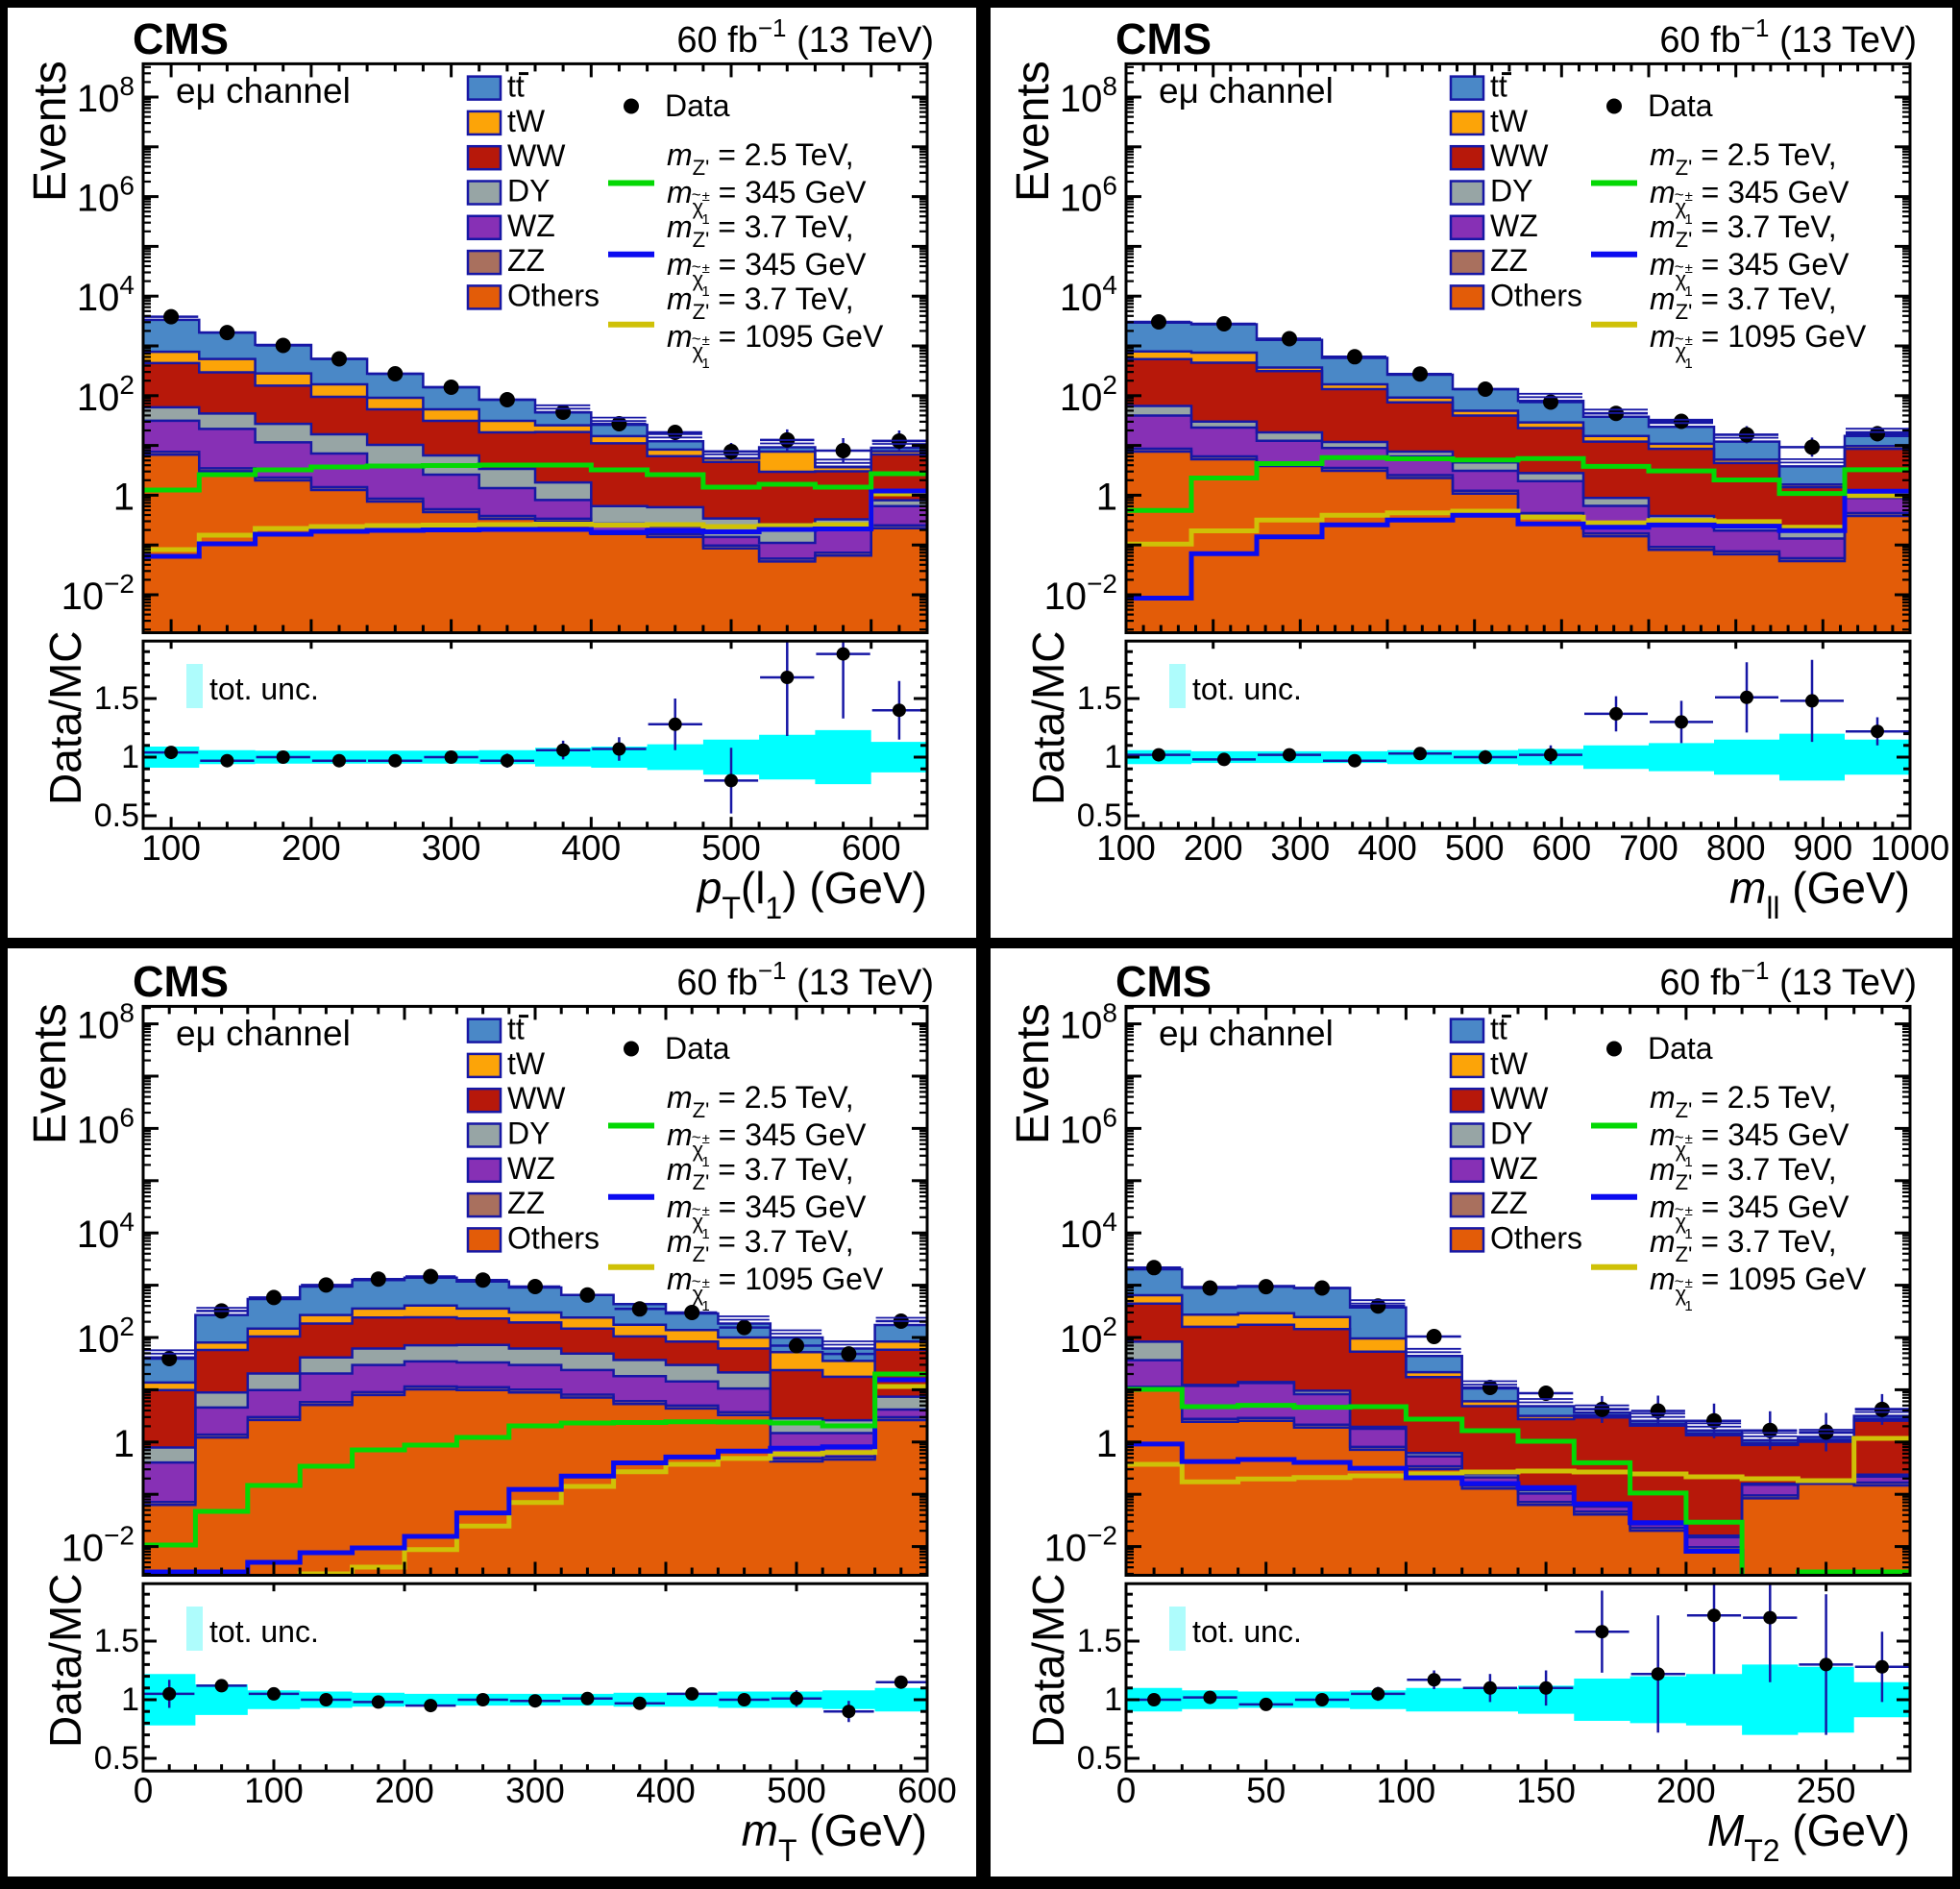  What do you see at coordinates (1266, 1791) in the screenshot?
I see `svg-text: 50` at bounding box center [1266, 1791].